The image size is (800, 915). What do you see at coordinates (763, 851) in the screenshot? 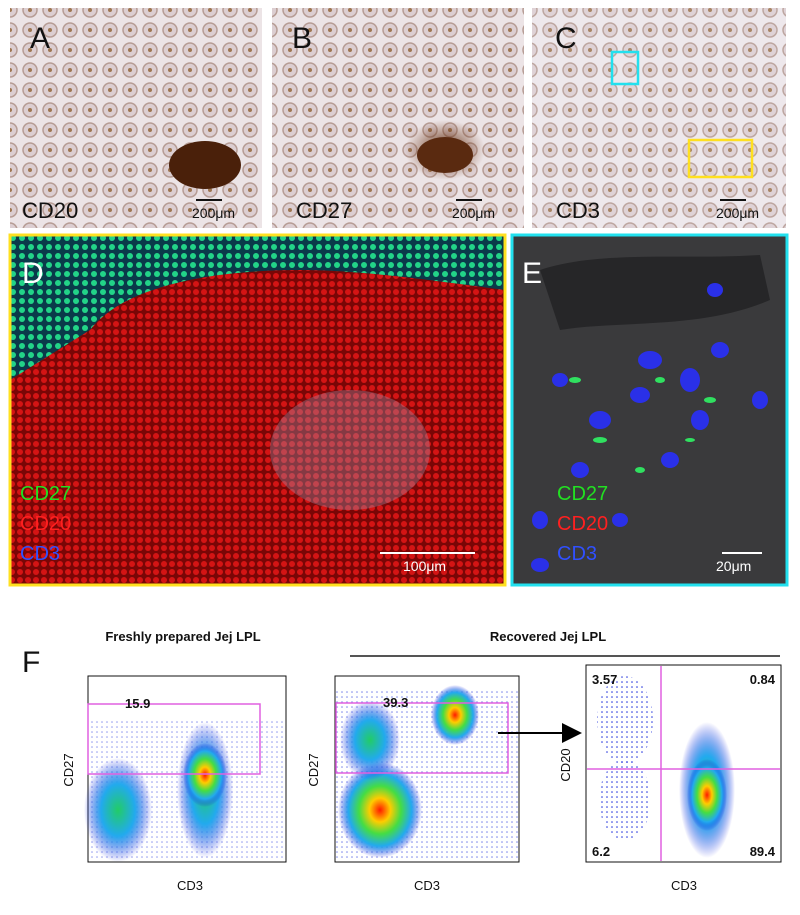
I see `quadrant-value: 89.4` at bounding box center [763, 851].